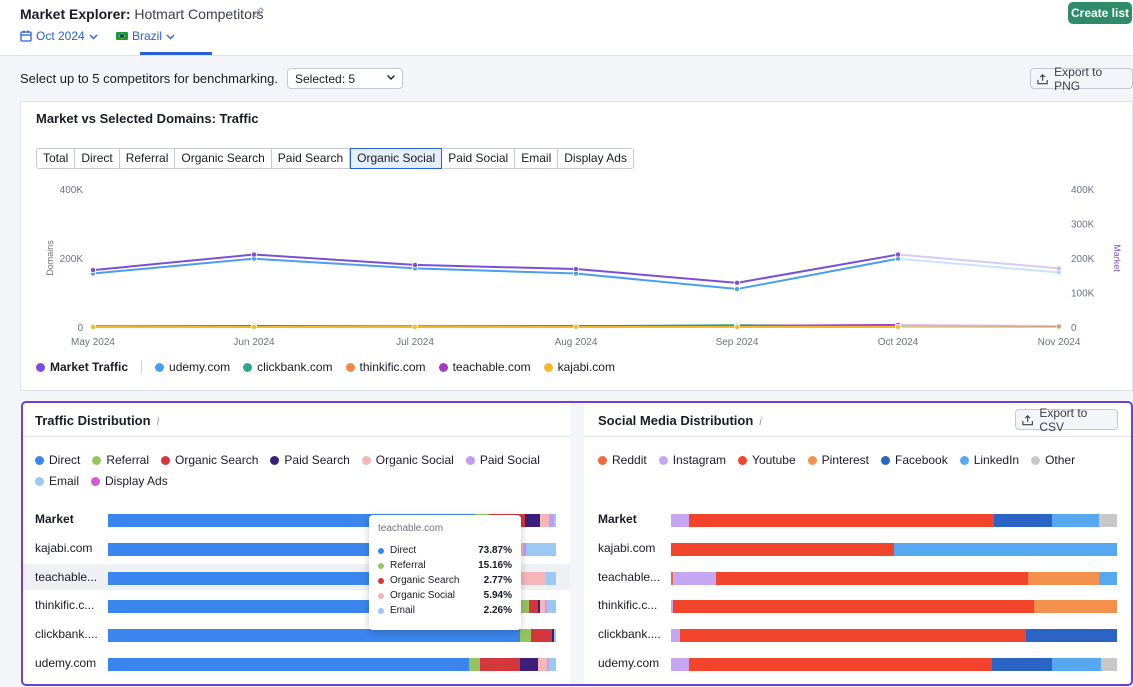  Describe the element at coordinates (311, 158) in the screenshot. I see `tab-paid-search: Paid Search` at that location.